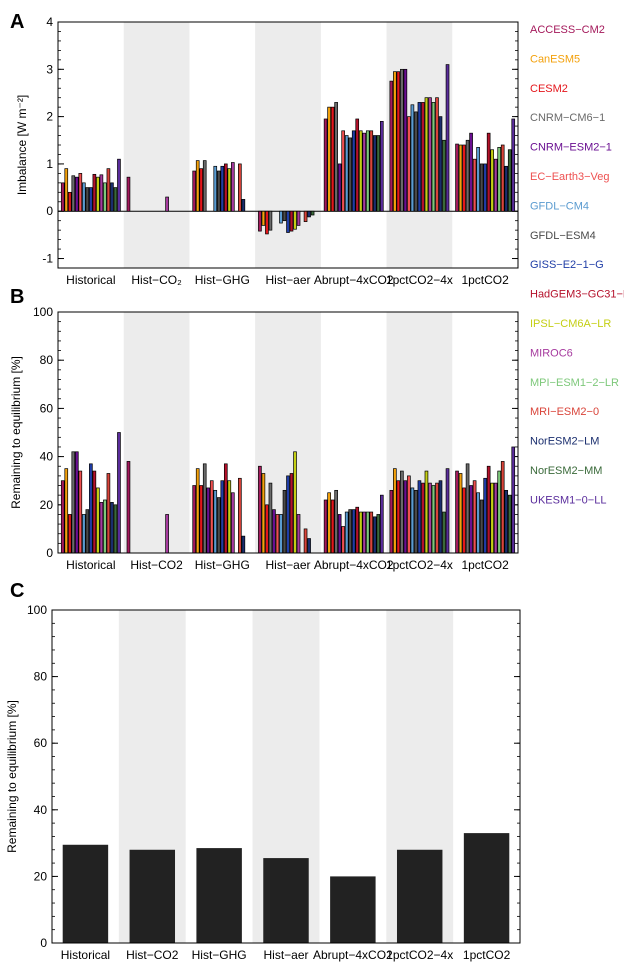 Image resolution: width=624 pixels, height=966 pixels. What do you see at coordinates (285, 955) in the screenshot?
I see `x-category-label: Hist−aer` at bounding box center [285, 955].